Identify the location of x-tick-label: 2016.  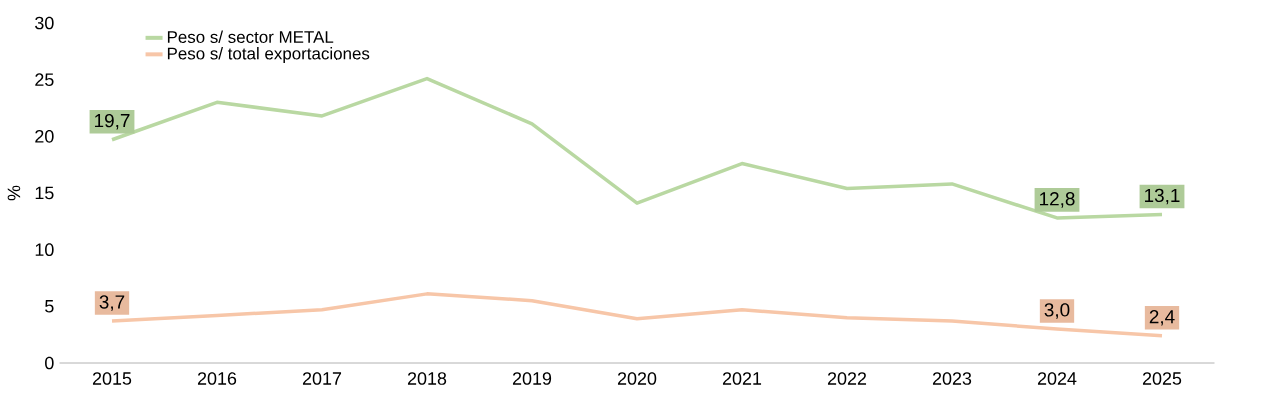
(217, 378).